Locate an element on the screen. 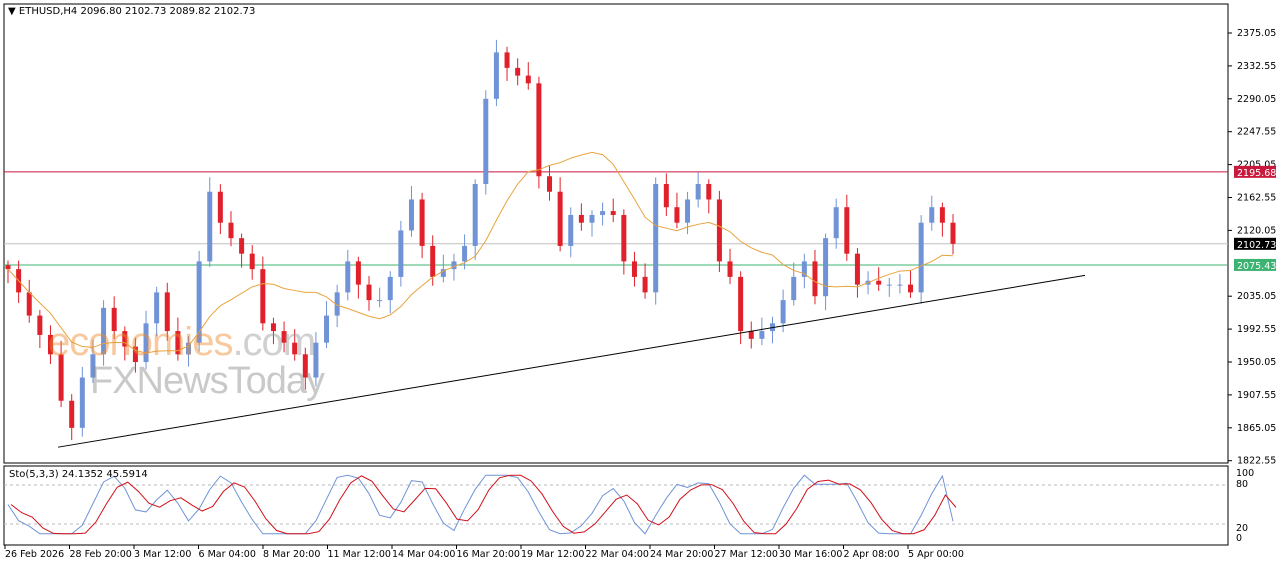 This screenshot has height=567, width=1280. symbol-label: ETHUSD,H4 is located at coordinates (48, 11).